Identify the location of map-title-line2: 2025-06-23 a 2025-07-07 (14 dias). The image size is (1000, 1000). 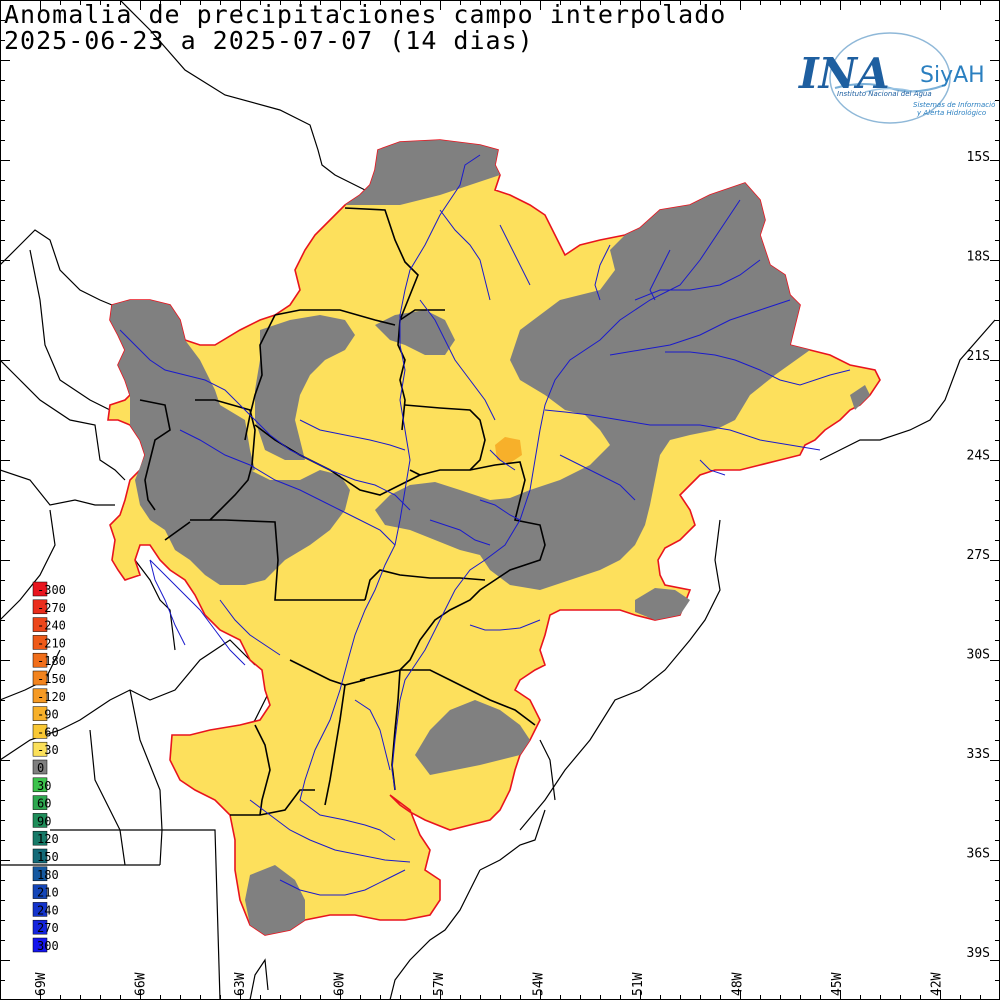
(269, 40).